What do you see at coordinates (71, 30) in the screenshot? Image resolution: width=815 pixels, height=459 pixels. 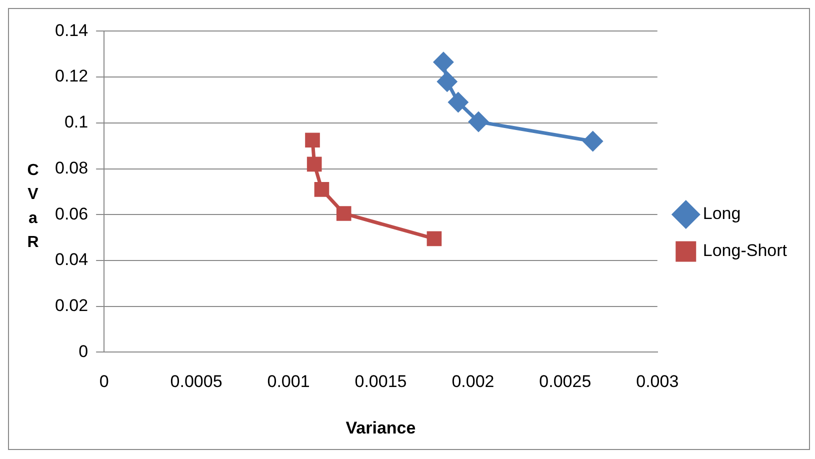 I see `y-tick-label: 0.14` at bounding box center [71, 30].